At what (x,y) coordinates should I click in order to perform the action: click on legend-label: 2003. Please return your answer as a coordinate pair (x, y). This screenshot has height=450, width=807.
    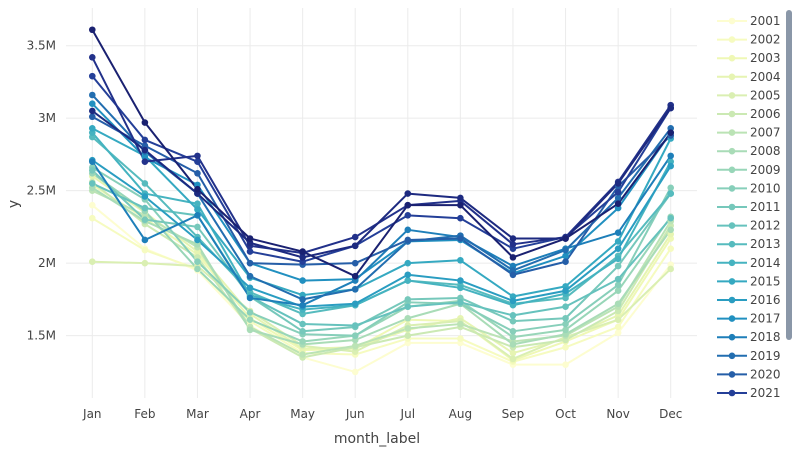
    Looking at the image, I should click on (765, 58).